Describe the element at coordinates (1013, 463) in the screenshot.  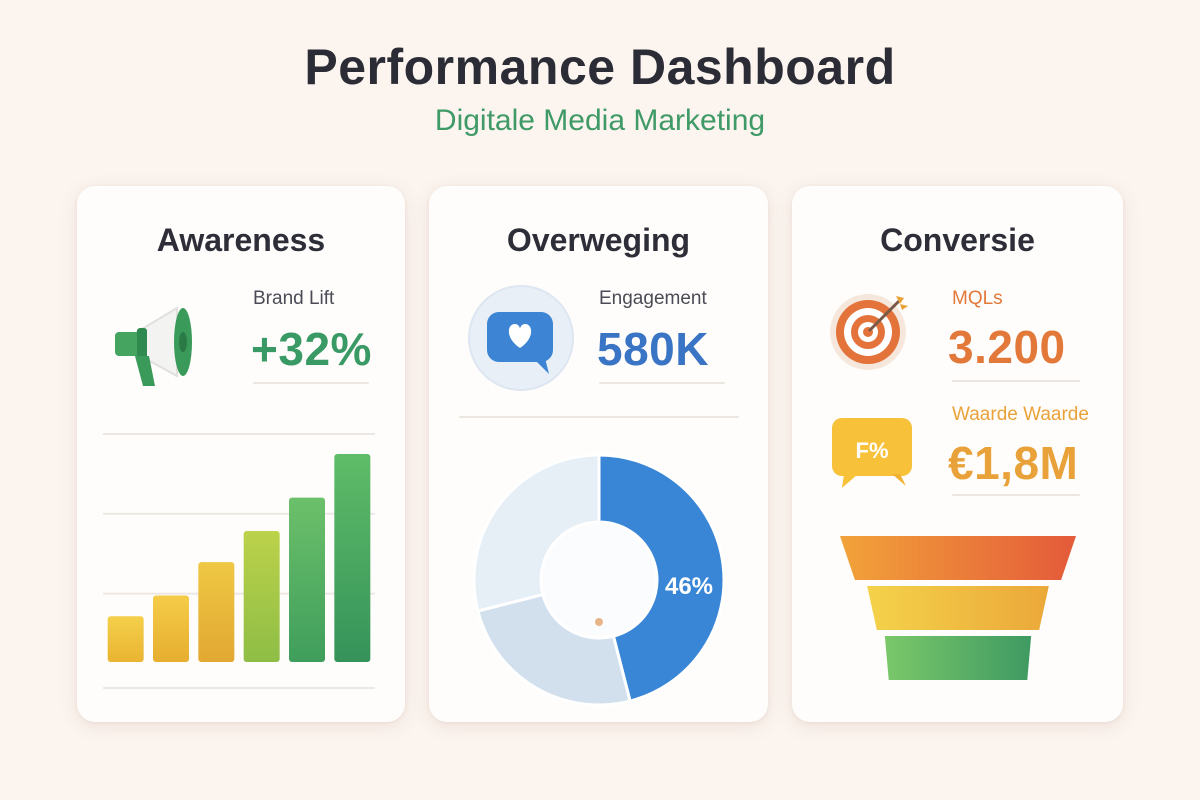
I see `value-amount: €1,8M` at that location.